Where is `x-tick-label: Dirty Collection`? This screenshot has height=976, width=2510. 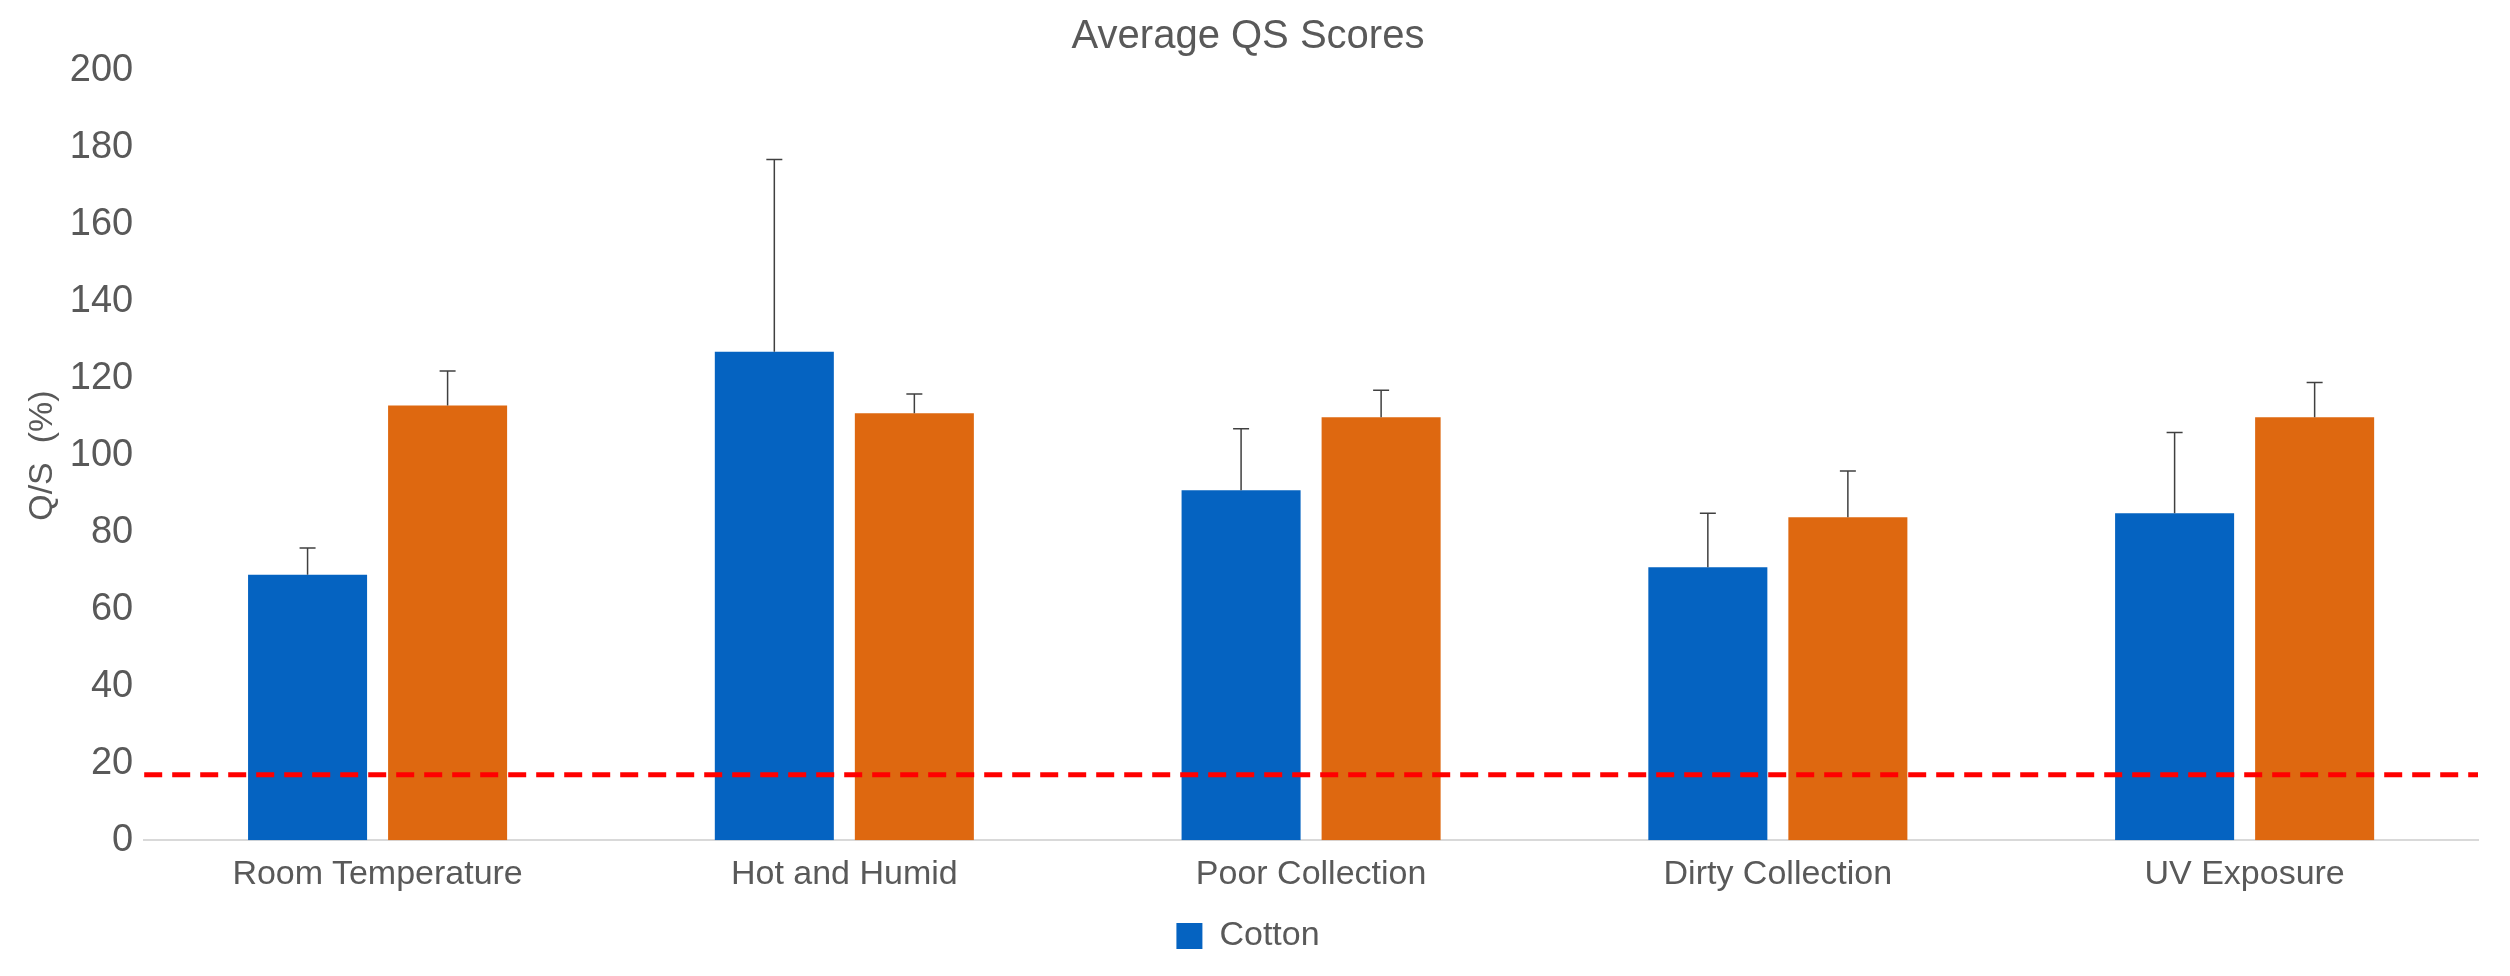 x-tick-label: Dirty Collection is located at coordinates (1778, 871).